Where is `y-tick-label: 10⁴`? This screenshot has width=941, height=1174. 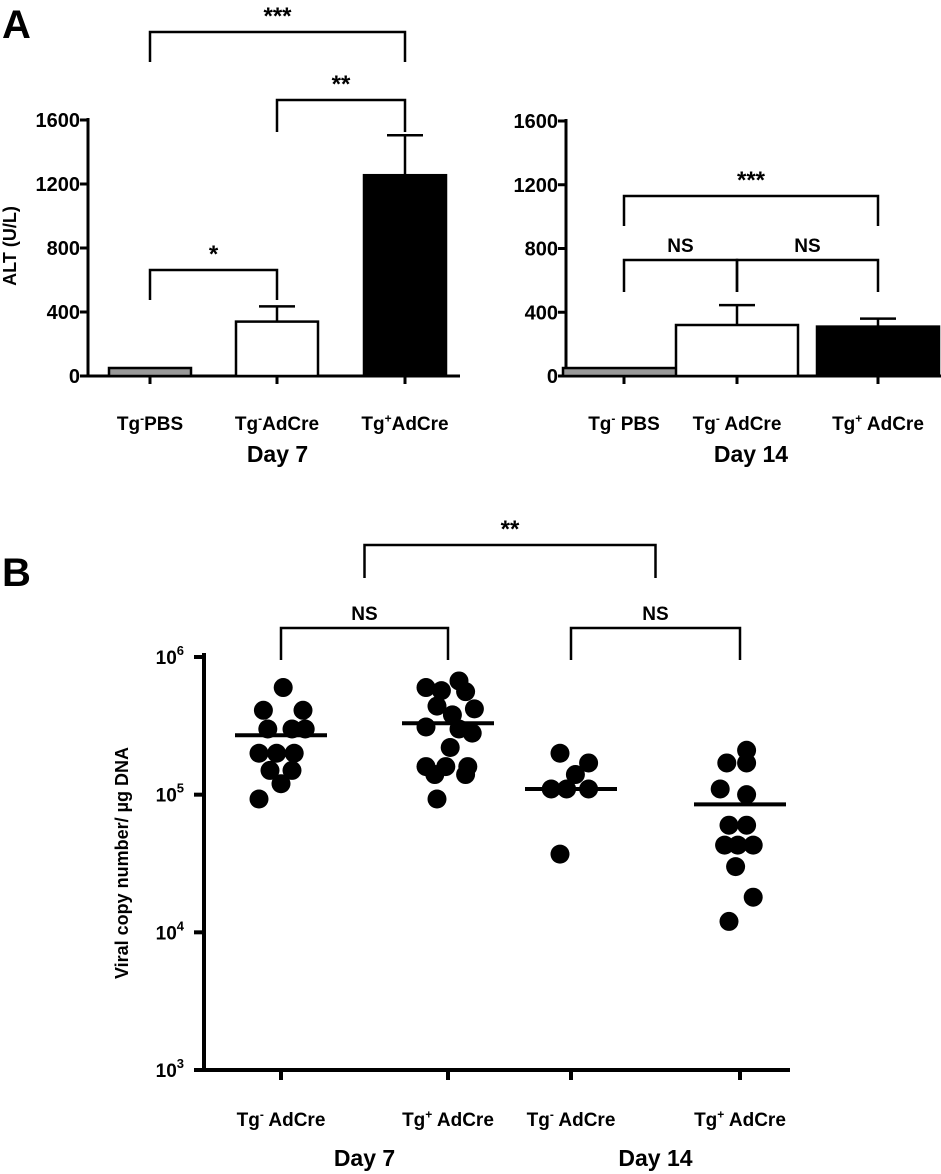
y-tick-label: 10⁴ is located at coordinates (170, 931).